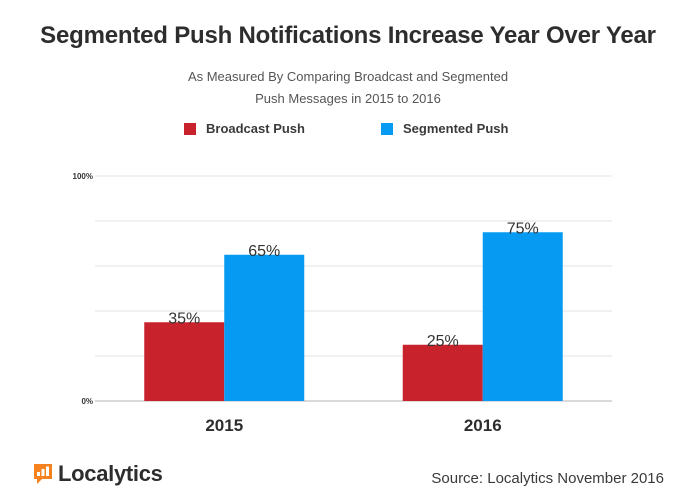  Describe the element at coordinates (110, 473) in the screenshot. I see `brand-name: Localytics` at that location.